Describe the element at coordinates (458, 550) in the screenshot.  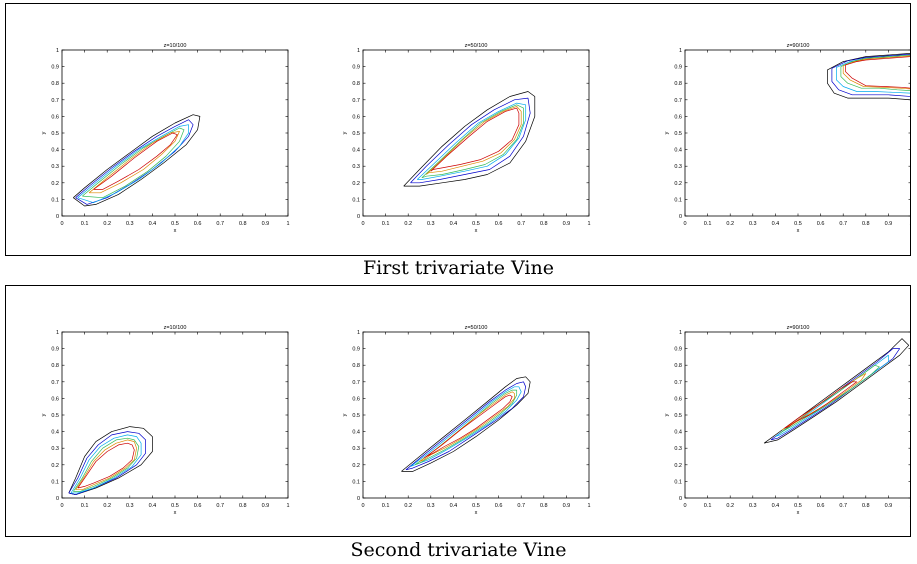
I see `figure-caption-second: Second trivariate Vine` at that location.